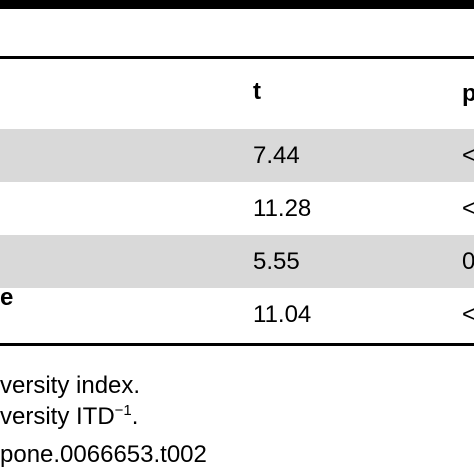  What do you see at coordinates (468, 261) in the screenshot?
I see `p-value-partial: 0` at bounding box center [468, 261].